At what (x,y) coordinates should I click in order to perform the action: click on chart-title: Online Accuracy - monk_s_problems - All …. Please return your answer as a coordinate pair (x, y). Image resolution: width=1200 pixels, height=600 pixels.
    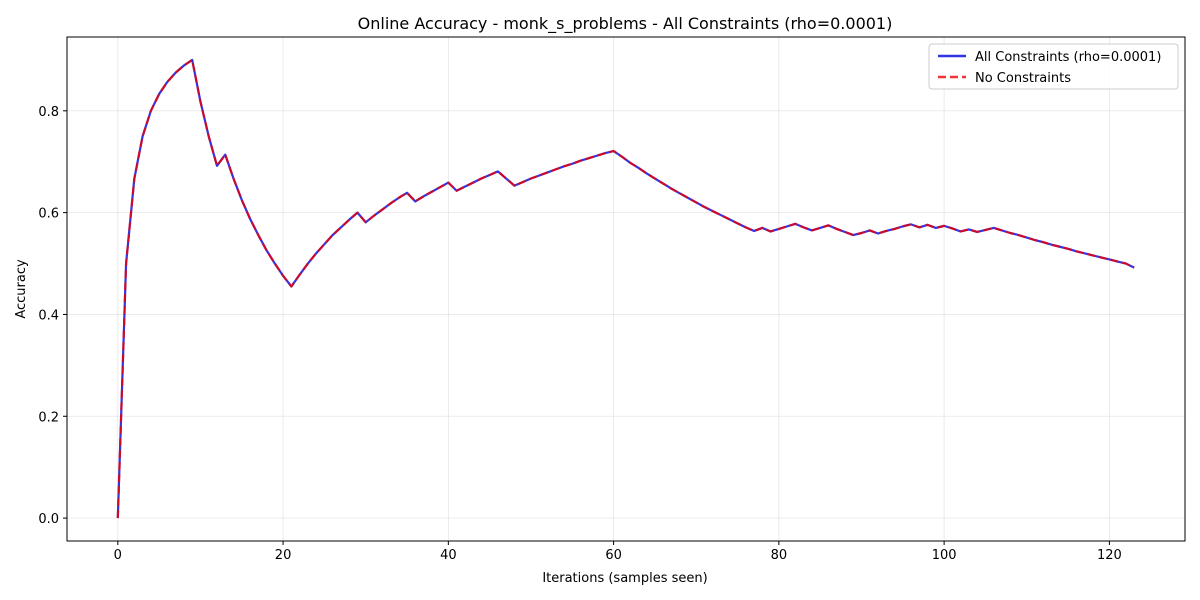
    Looking at the image, I should click on (625, 24).